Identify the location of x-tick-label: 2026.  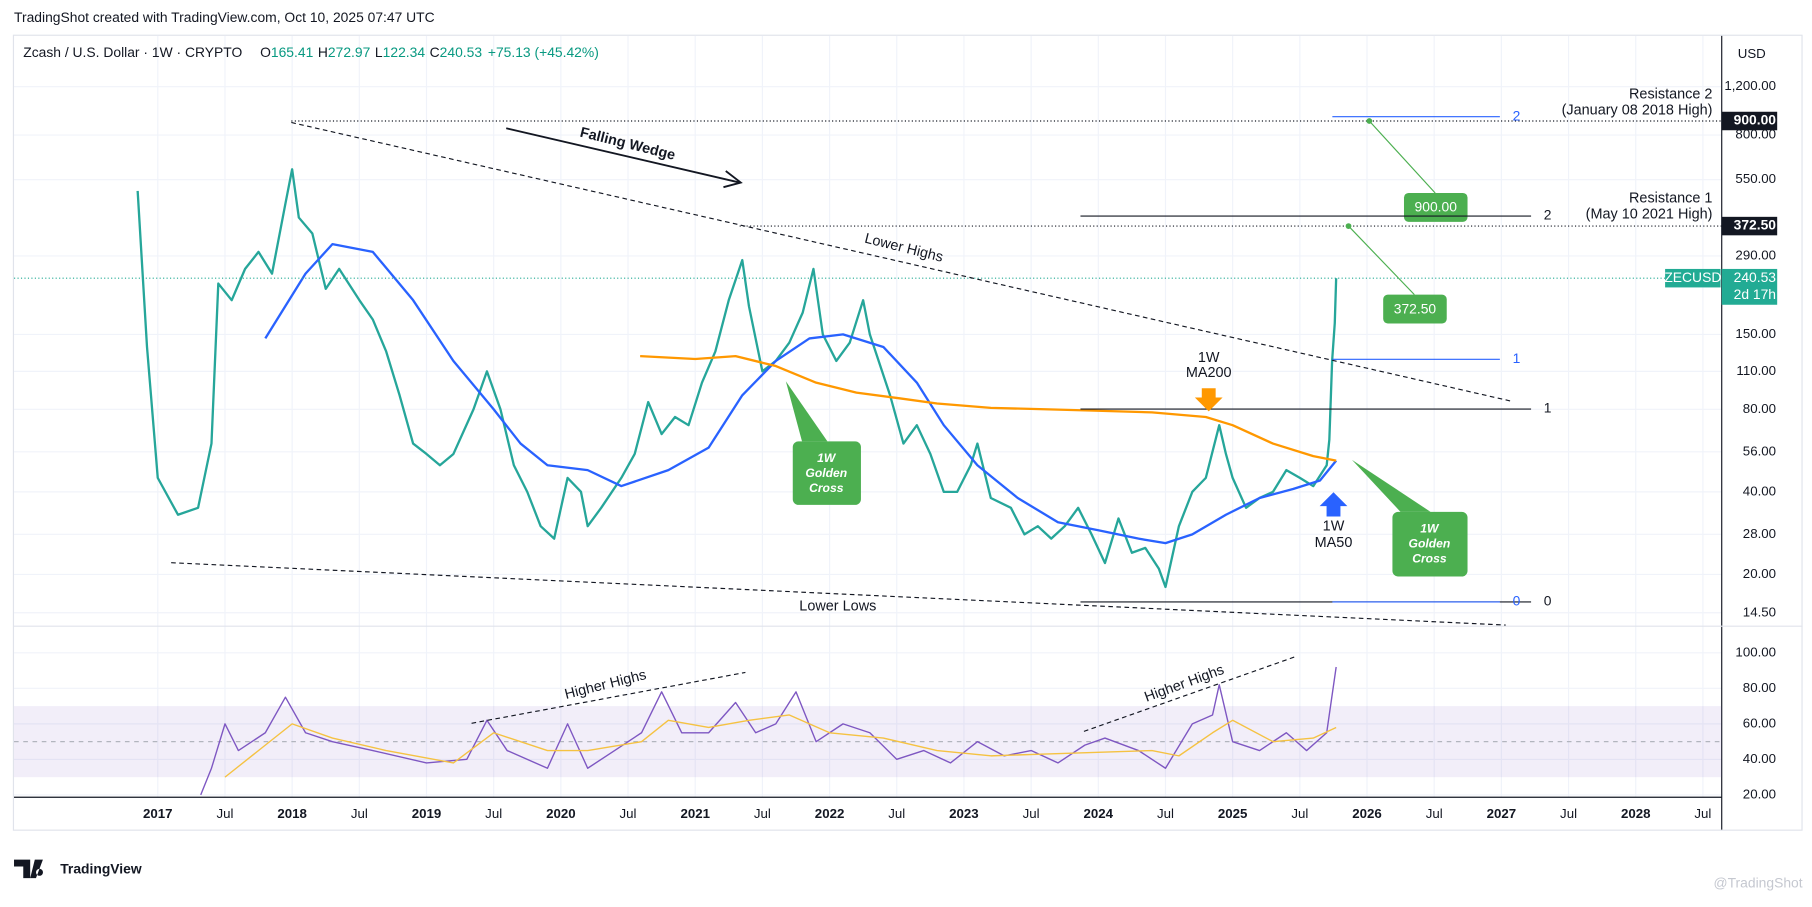
(1367, 813).